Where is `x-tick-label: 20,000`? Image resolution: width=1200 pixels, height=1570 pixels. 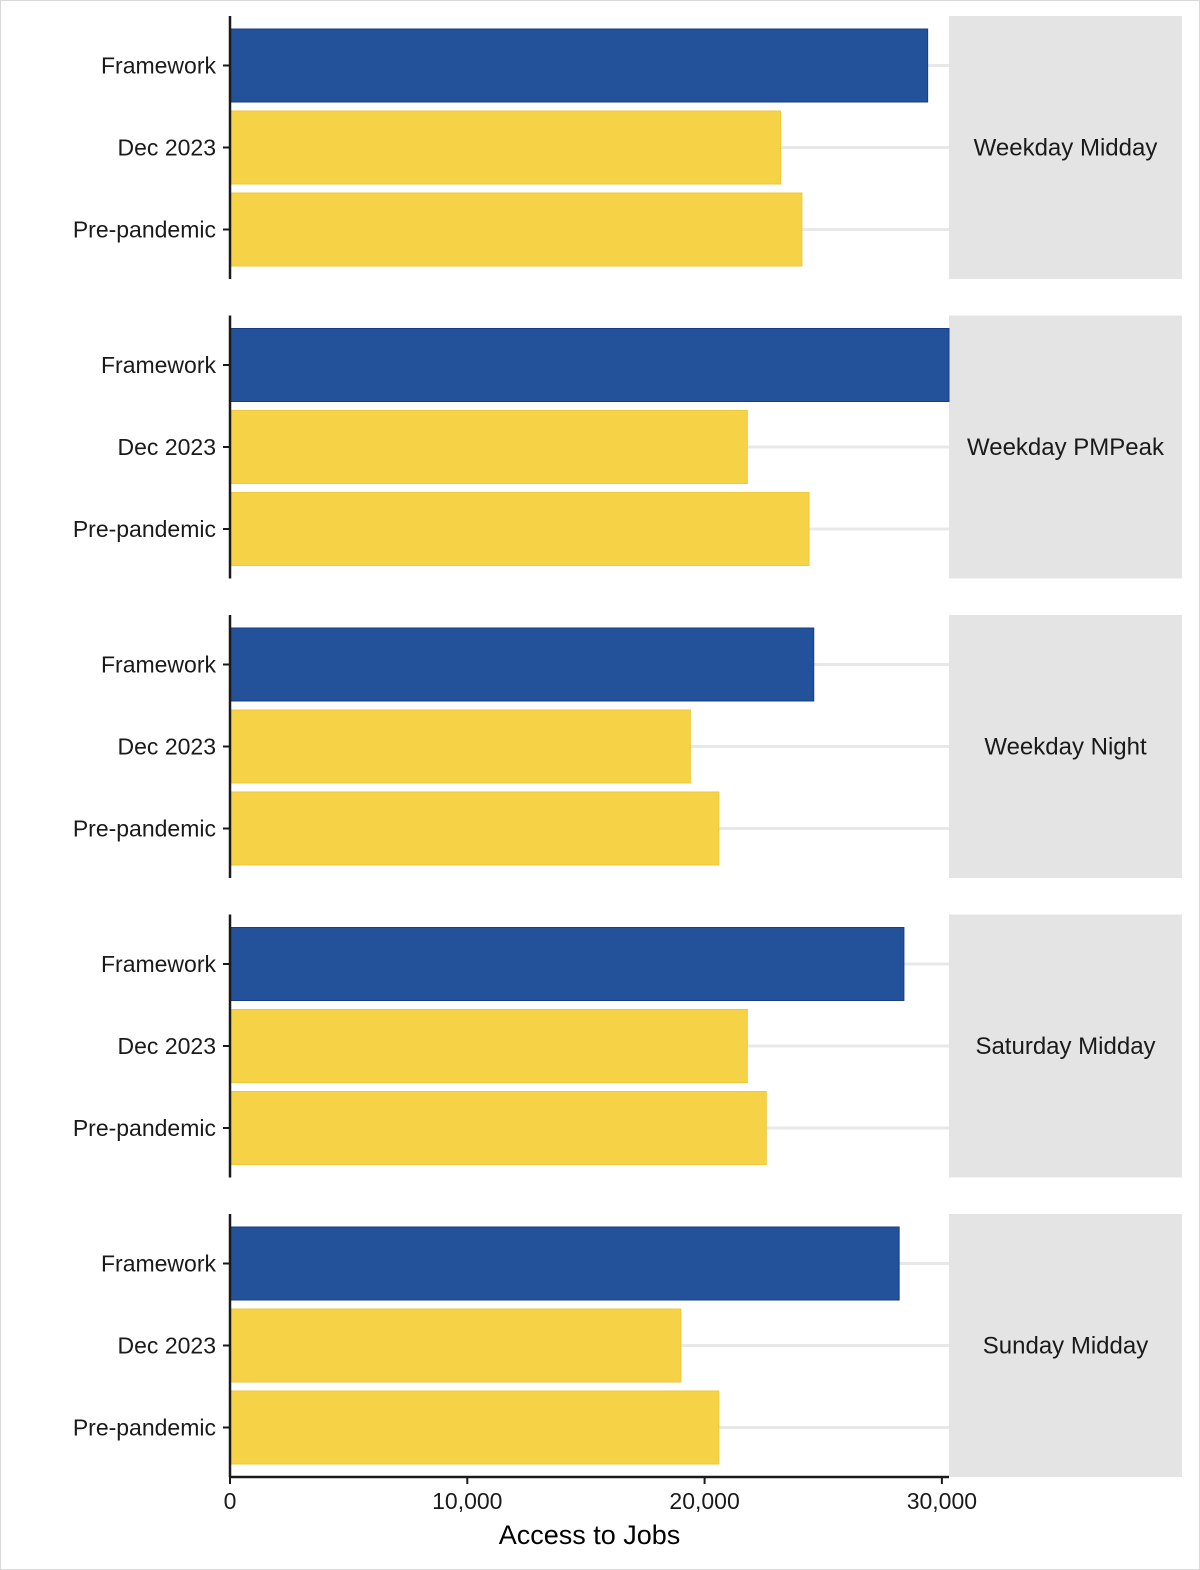 x-tick-label: 20,000 is located at coordinates (704, 1501).